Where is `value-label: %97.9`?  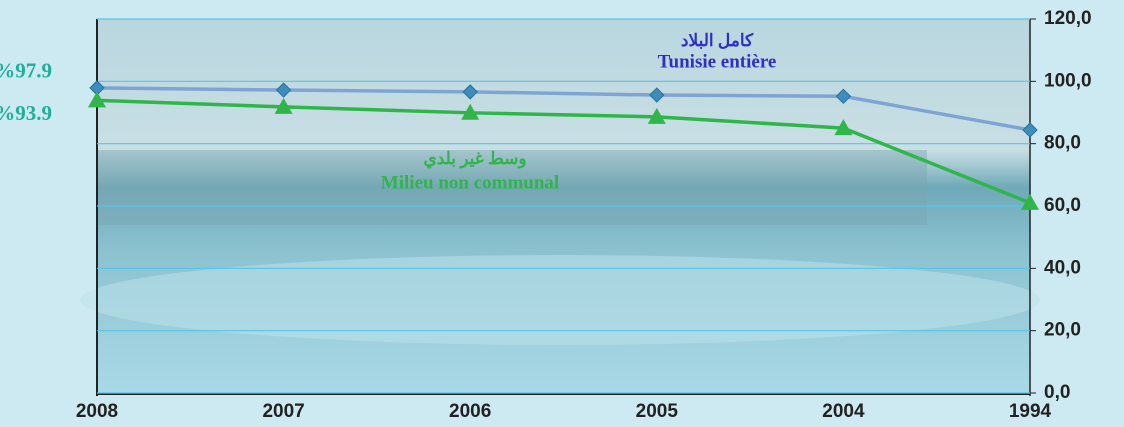 value-label: %97.9 is located at coordinates (26, 71).